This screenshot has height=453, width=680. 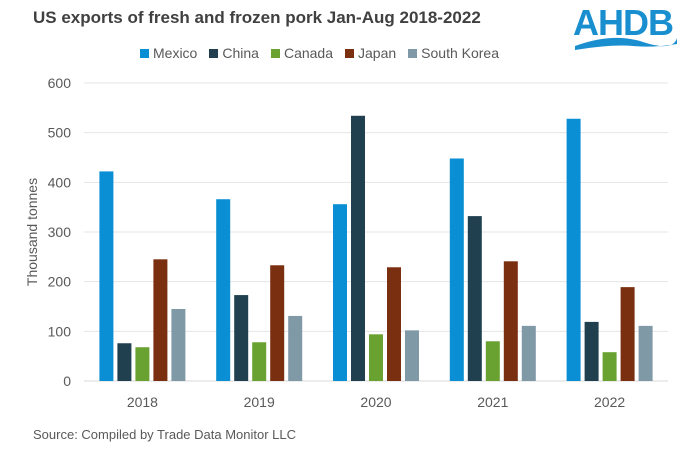 I want to click on y-tick-label: 100, so click(x=60, y=331).